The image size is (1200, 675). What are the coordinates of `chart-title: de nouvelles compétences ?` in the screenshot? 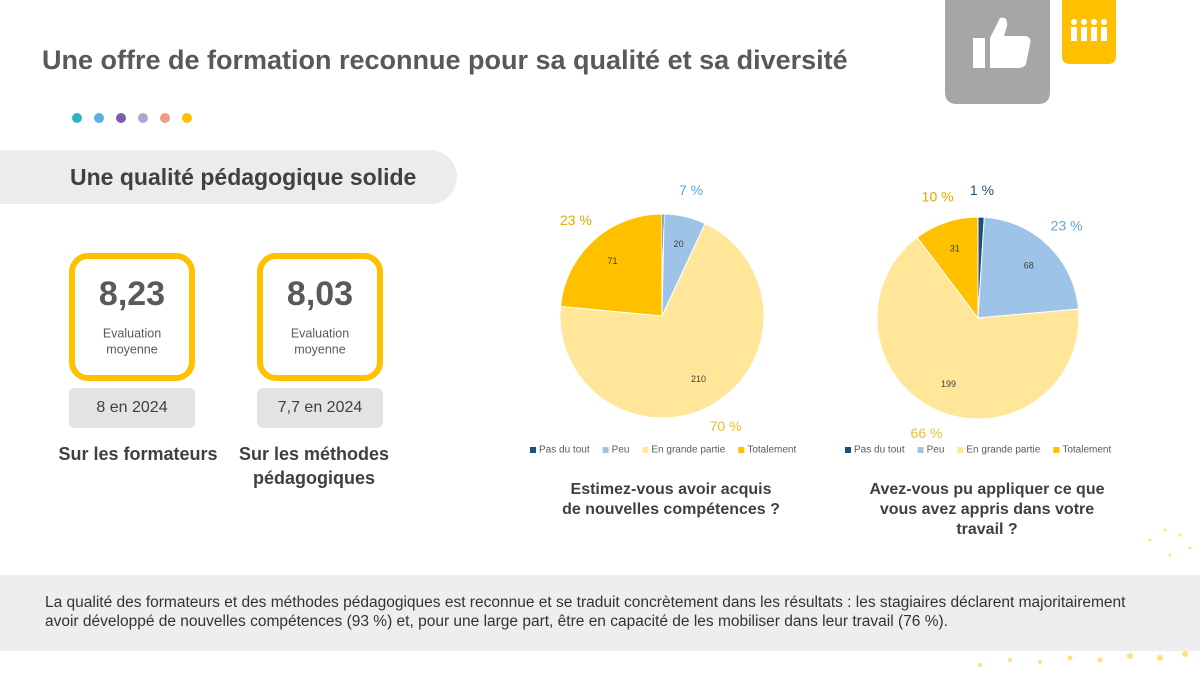 It's located at (671, 509).